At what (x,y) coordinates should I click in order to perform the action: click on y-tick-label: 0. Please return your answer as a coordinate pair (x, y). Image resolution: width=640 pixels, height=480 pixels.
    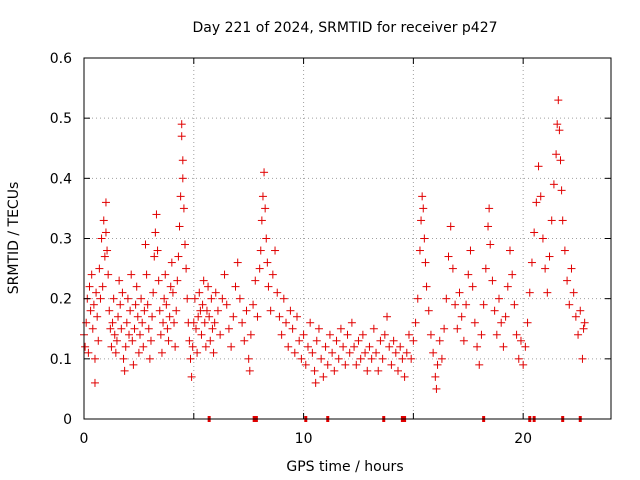
    Looking at the image, I should click on (67, 420).